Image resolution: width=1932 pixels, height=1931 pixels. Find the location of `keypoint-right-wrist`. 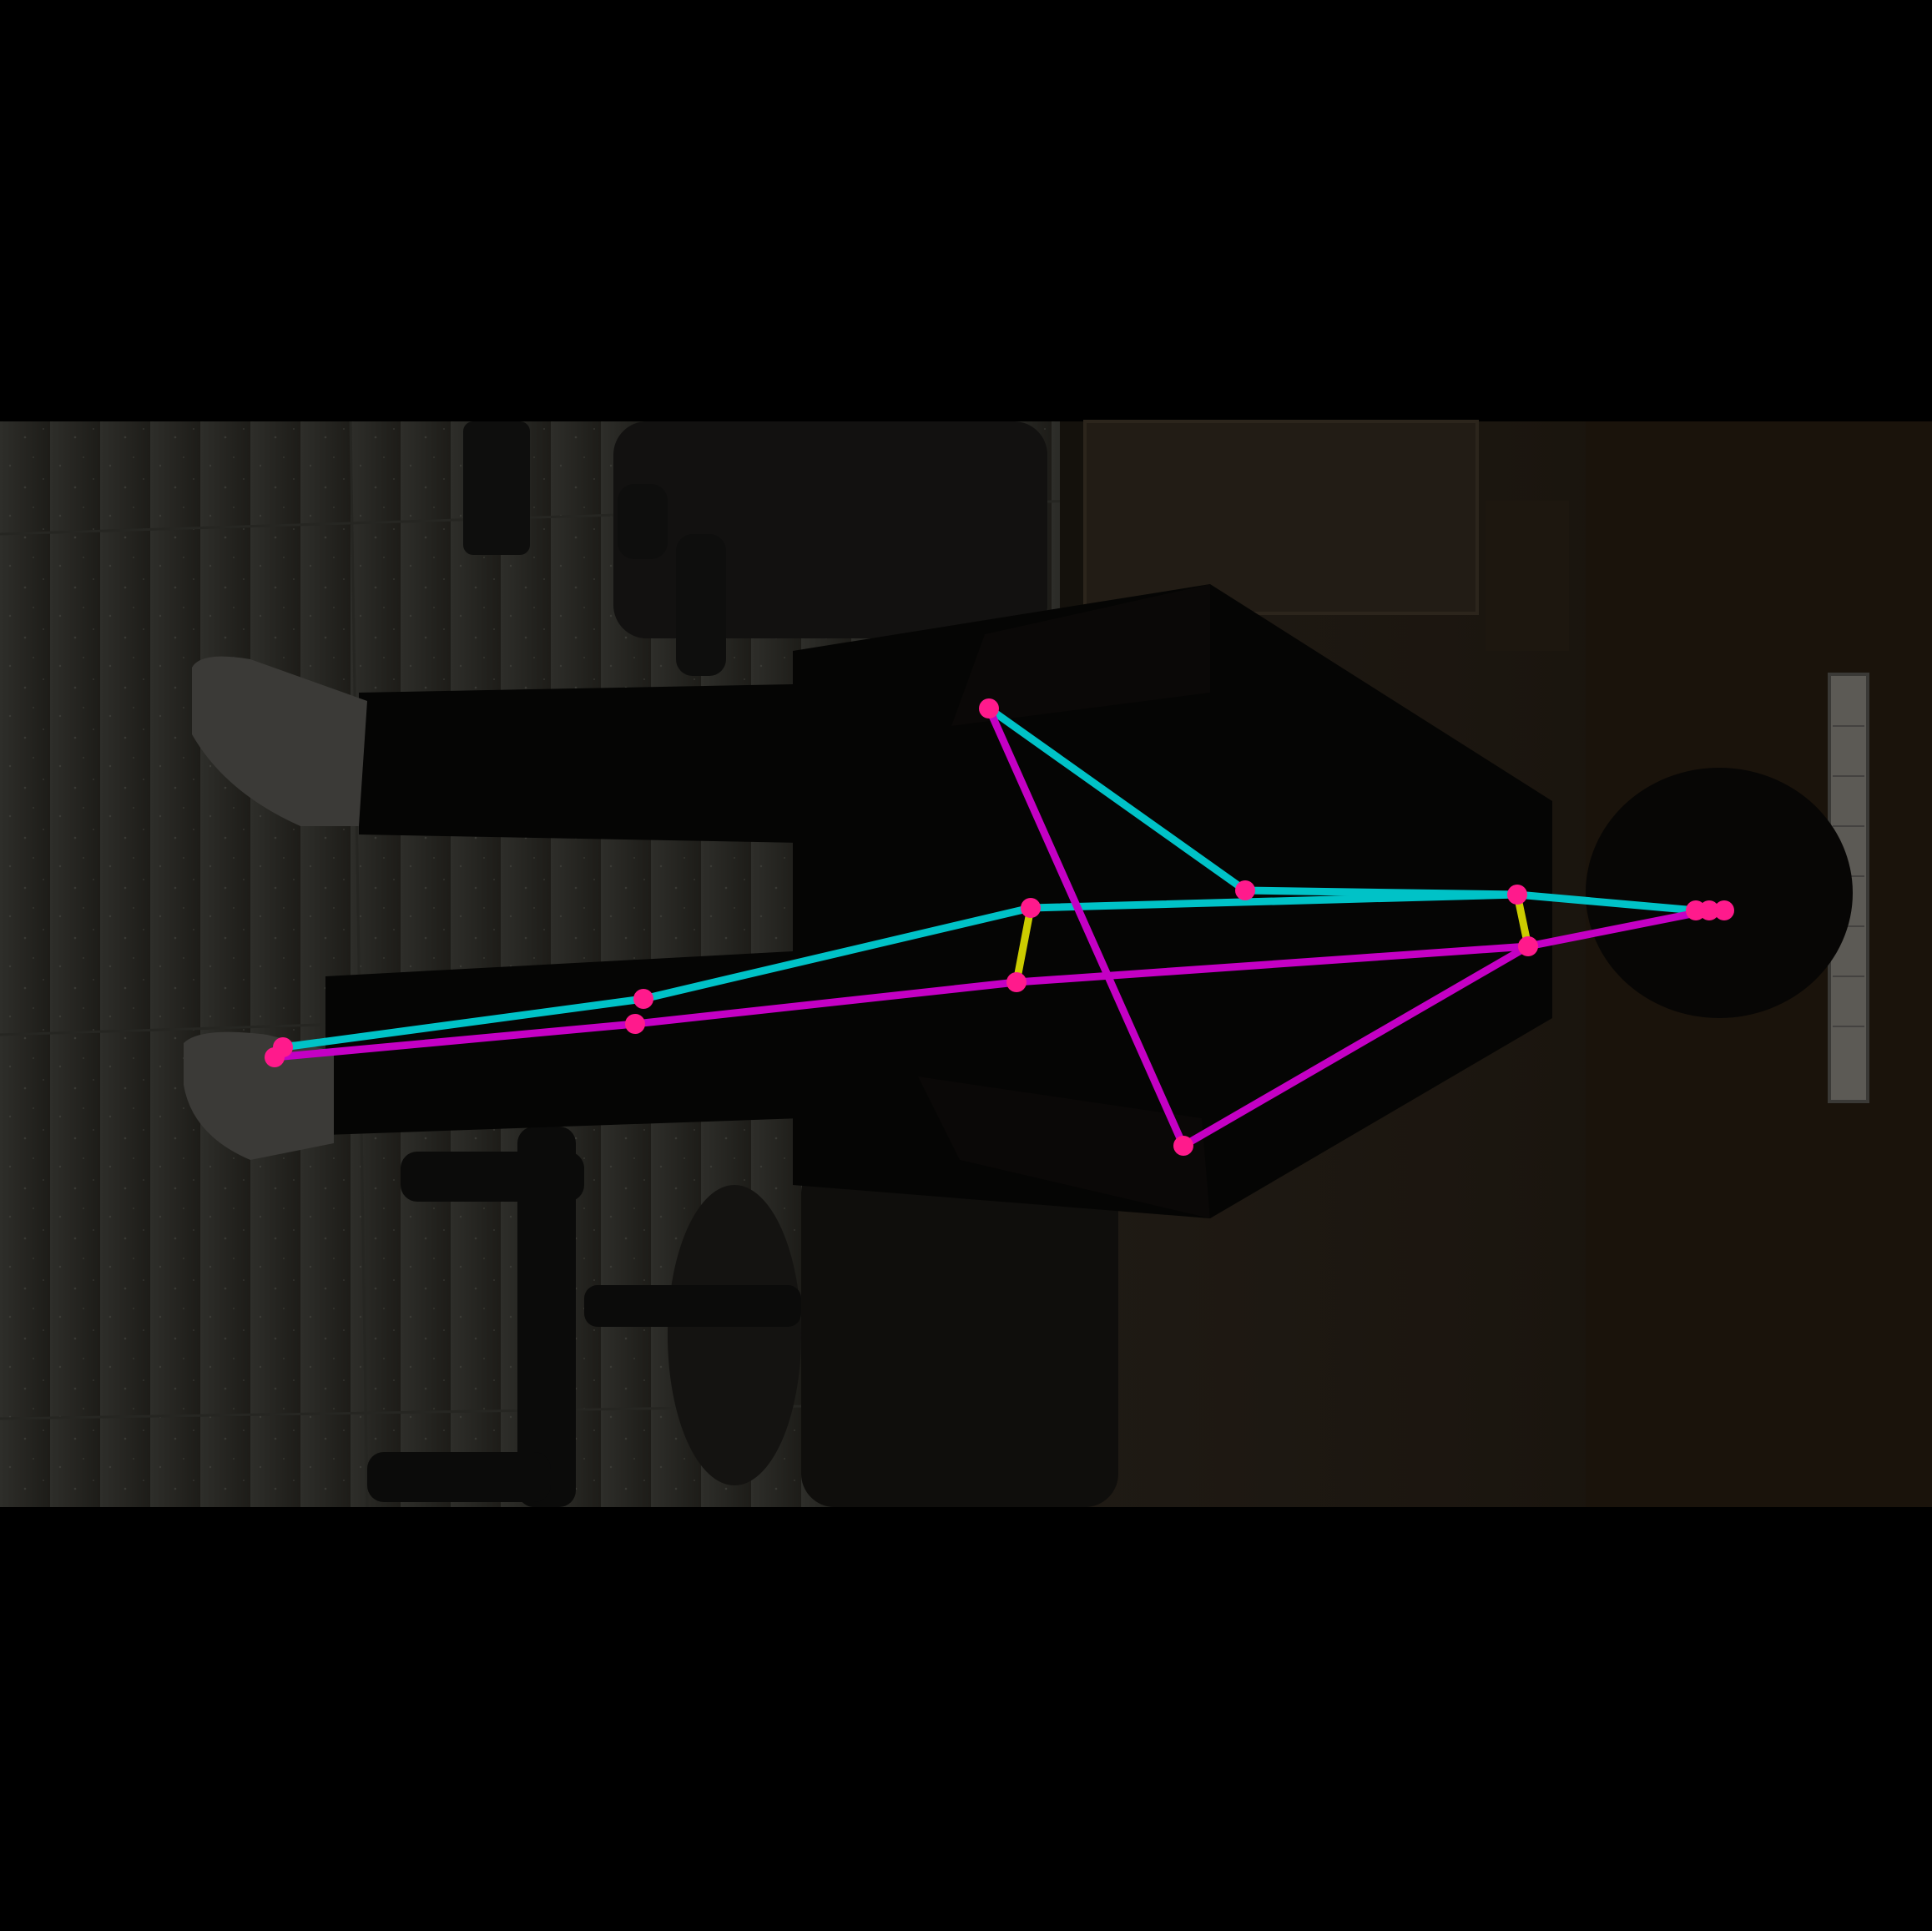

keypoint-right-wrist is located at coordinates (989, 708).